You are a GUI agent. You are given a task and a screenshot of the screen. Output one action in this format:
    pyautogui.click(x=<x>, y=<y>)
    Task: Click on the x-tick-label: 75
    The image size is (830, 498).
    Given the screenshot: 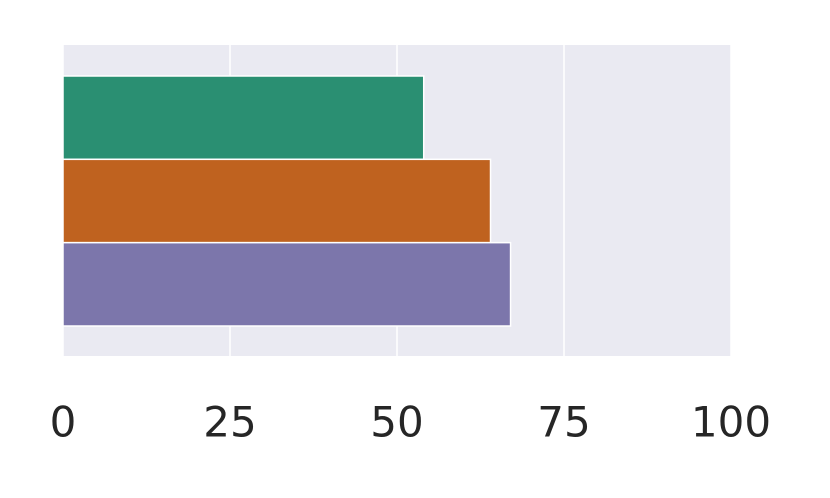 What is the action you would take?
    pyautogui.click(x=563, y=422)
    